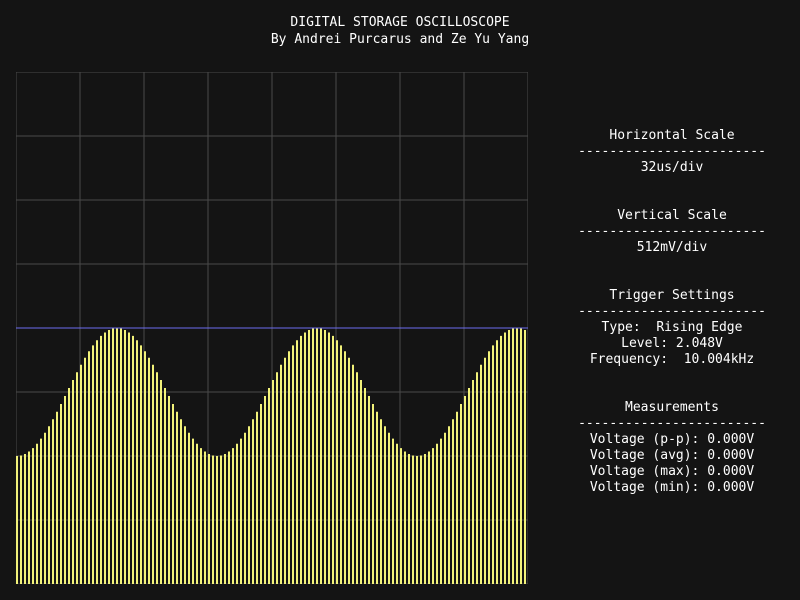  I want to click on app-subtitle: By Andrei Purcarus and Ze Yu Yang, so click(400, 39).